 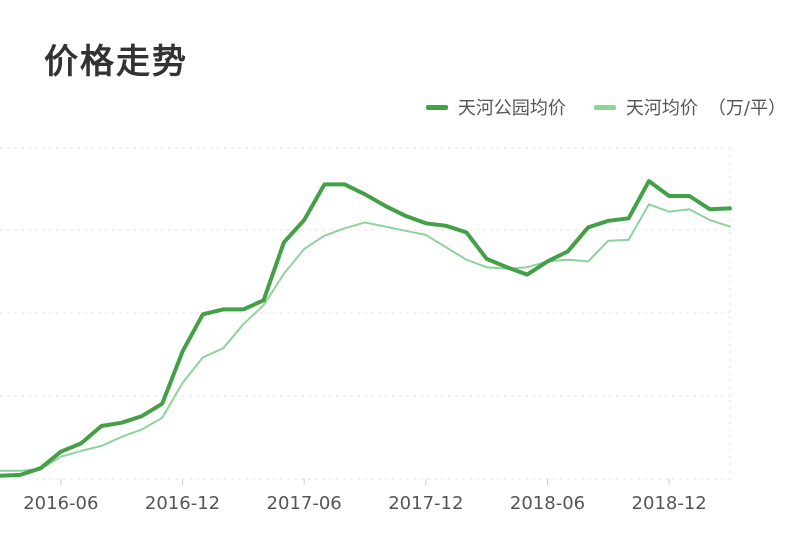 I want to click on legend-item-series-1: 天河公园均价, so click(x=495, y=107).